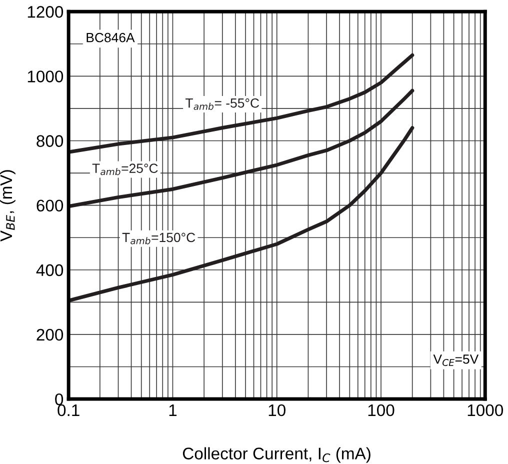 The height and width of the screenshot is (464, 508). Describe the element at coordinates (69, 410) in the screenshot. I see `x-tick-label: 0.1` at that location.